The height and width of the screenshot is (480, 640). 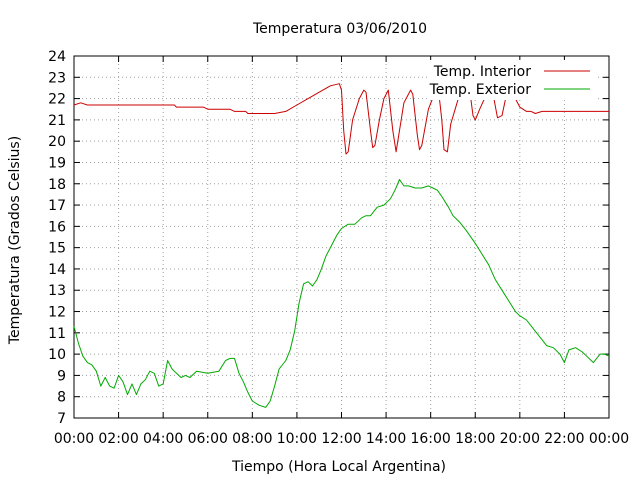 I want to click on x-tick-label: 08:00, so click(x=252, y=439).